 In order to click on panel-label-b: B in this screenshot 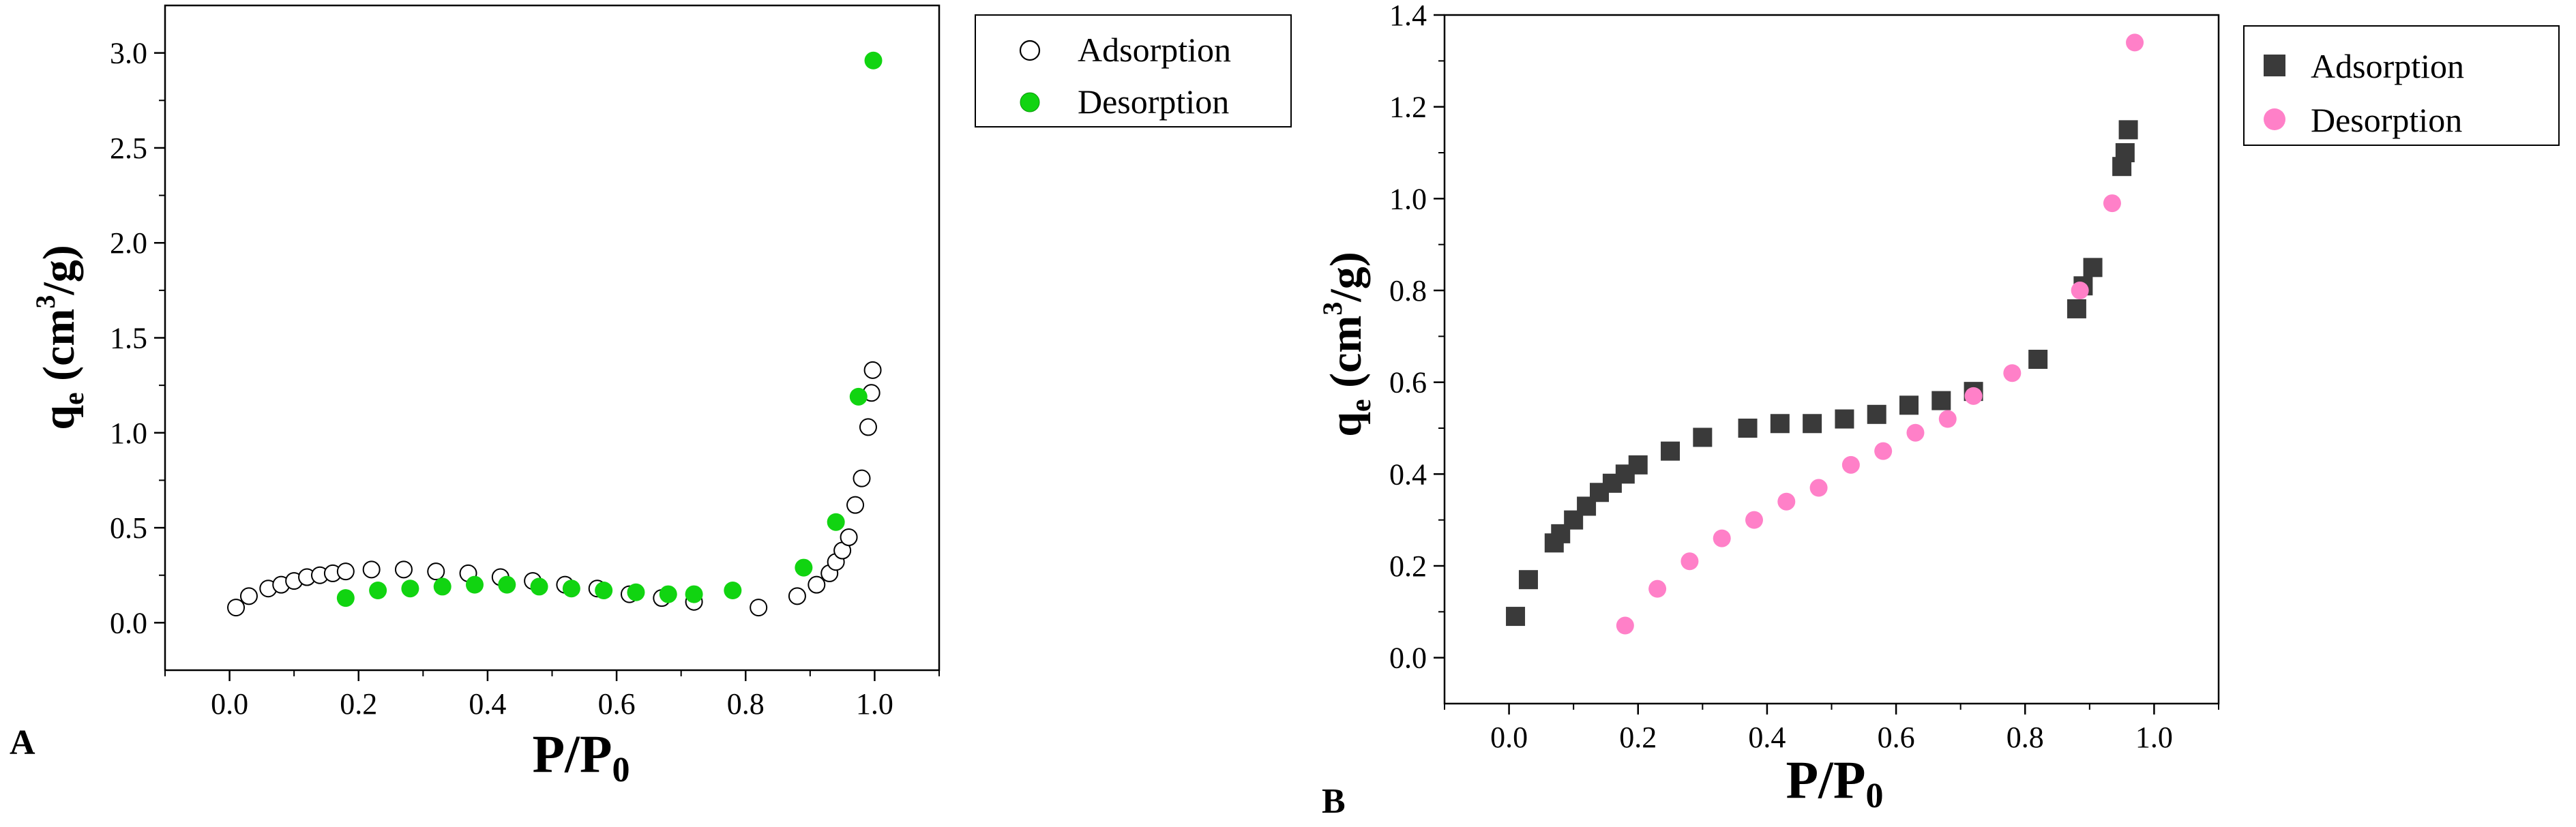, I will do `click(1334, 802)`.